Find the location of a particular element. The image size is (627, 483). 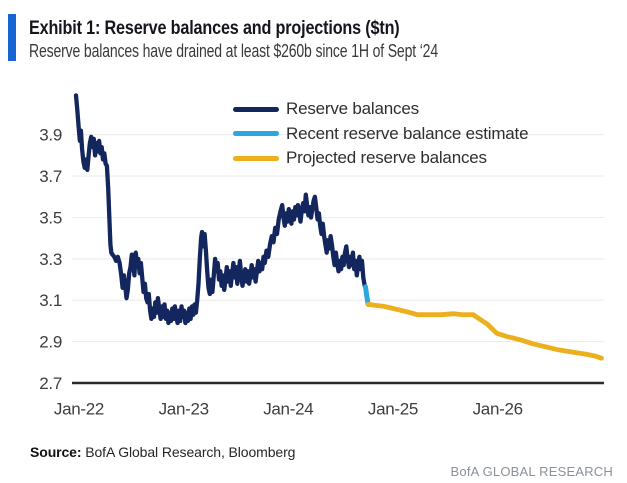

x-tick-label-Jan-26: Jan-26 is located at coordinates (498, 409).